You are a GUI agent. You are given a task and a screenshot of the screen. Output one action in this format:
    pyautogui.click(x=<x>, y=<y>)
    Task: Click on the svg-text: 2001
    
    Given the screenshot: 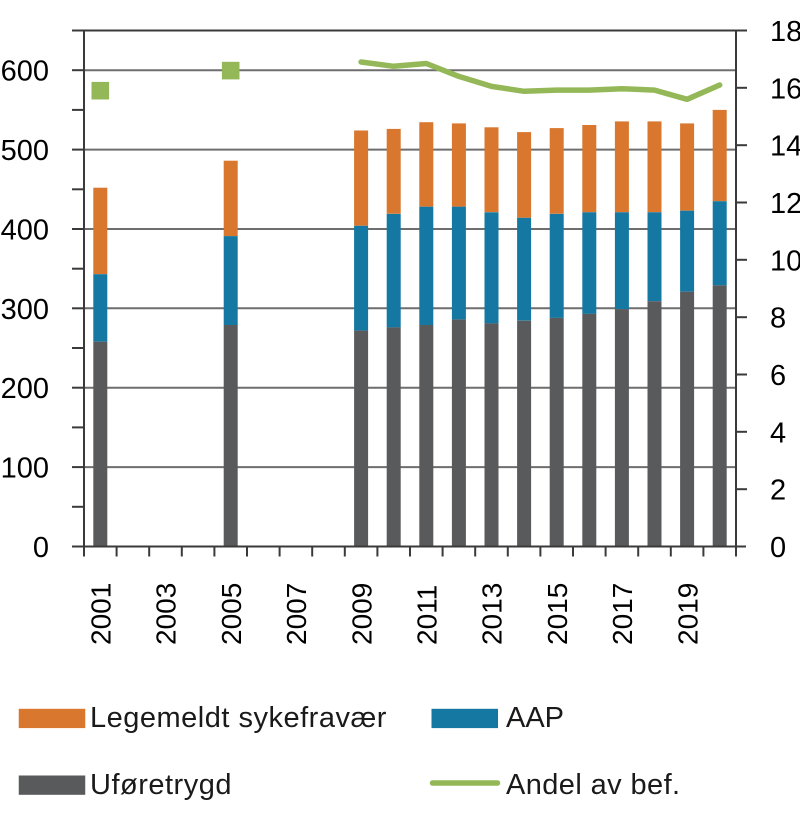 What is the action you would take?
    pyautogui.click(x=101, y=614)
    